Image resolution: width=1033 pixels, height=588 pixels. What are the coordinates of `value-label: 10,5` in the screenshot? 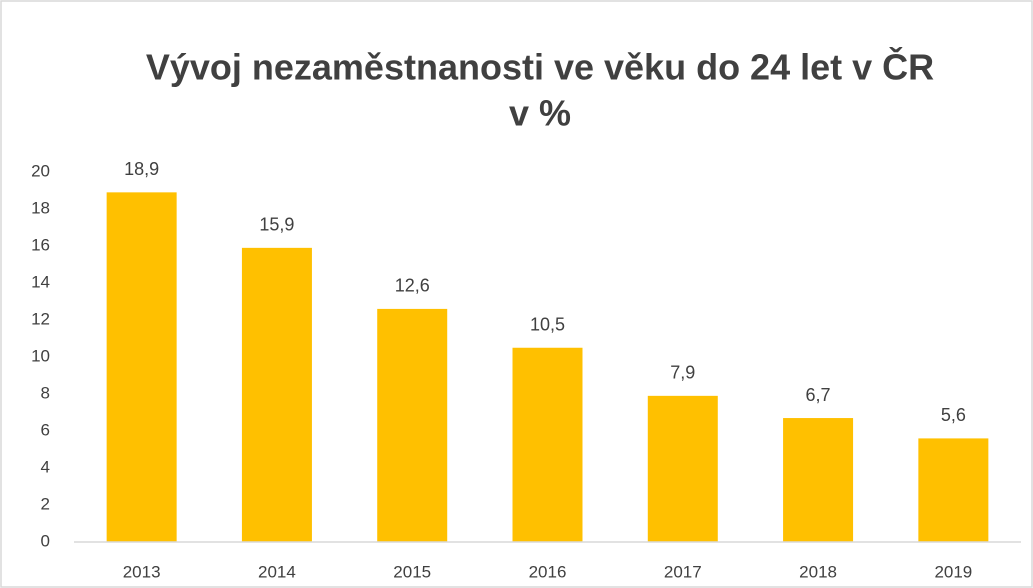 It's located at (547, 325).